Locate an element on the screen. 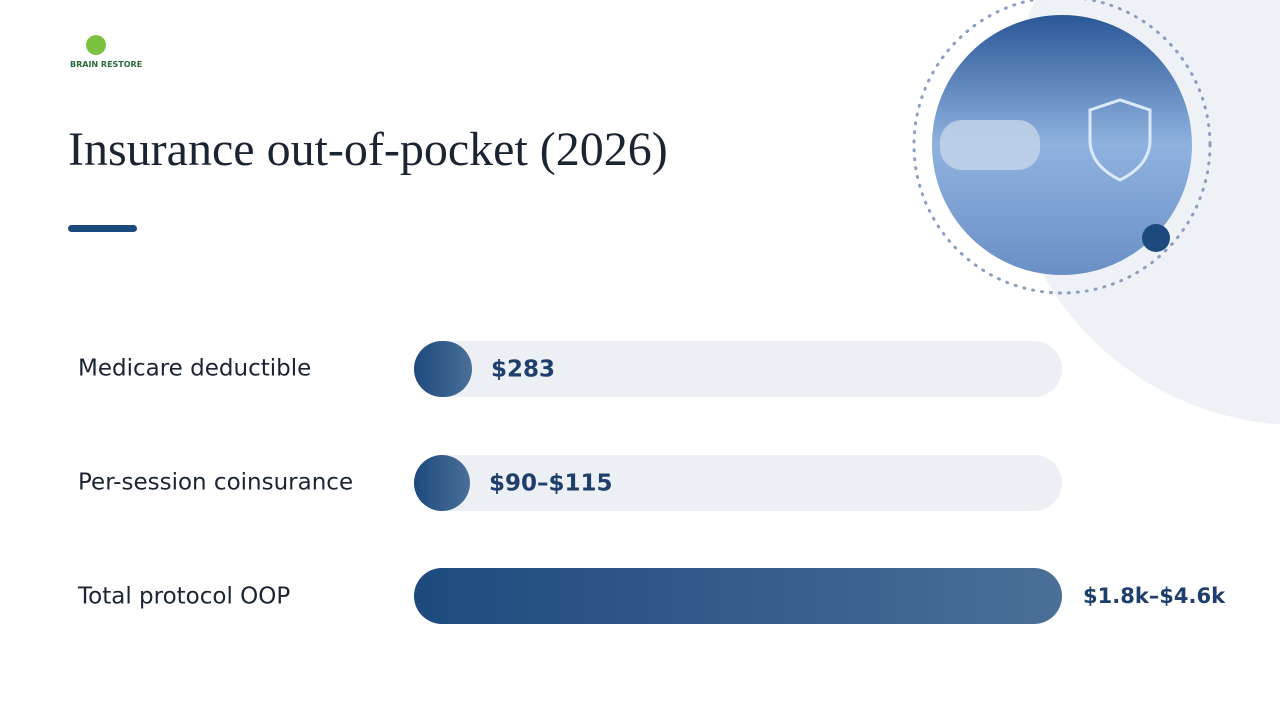 The image size is (1280, 720). row-label: Per-session coinsurance is located at coordinates (215, 483).